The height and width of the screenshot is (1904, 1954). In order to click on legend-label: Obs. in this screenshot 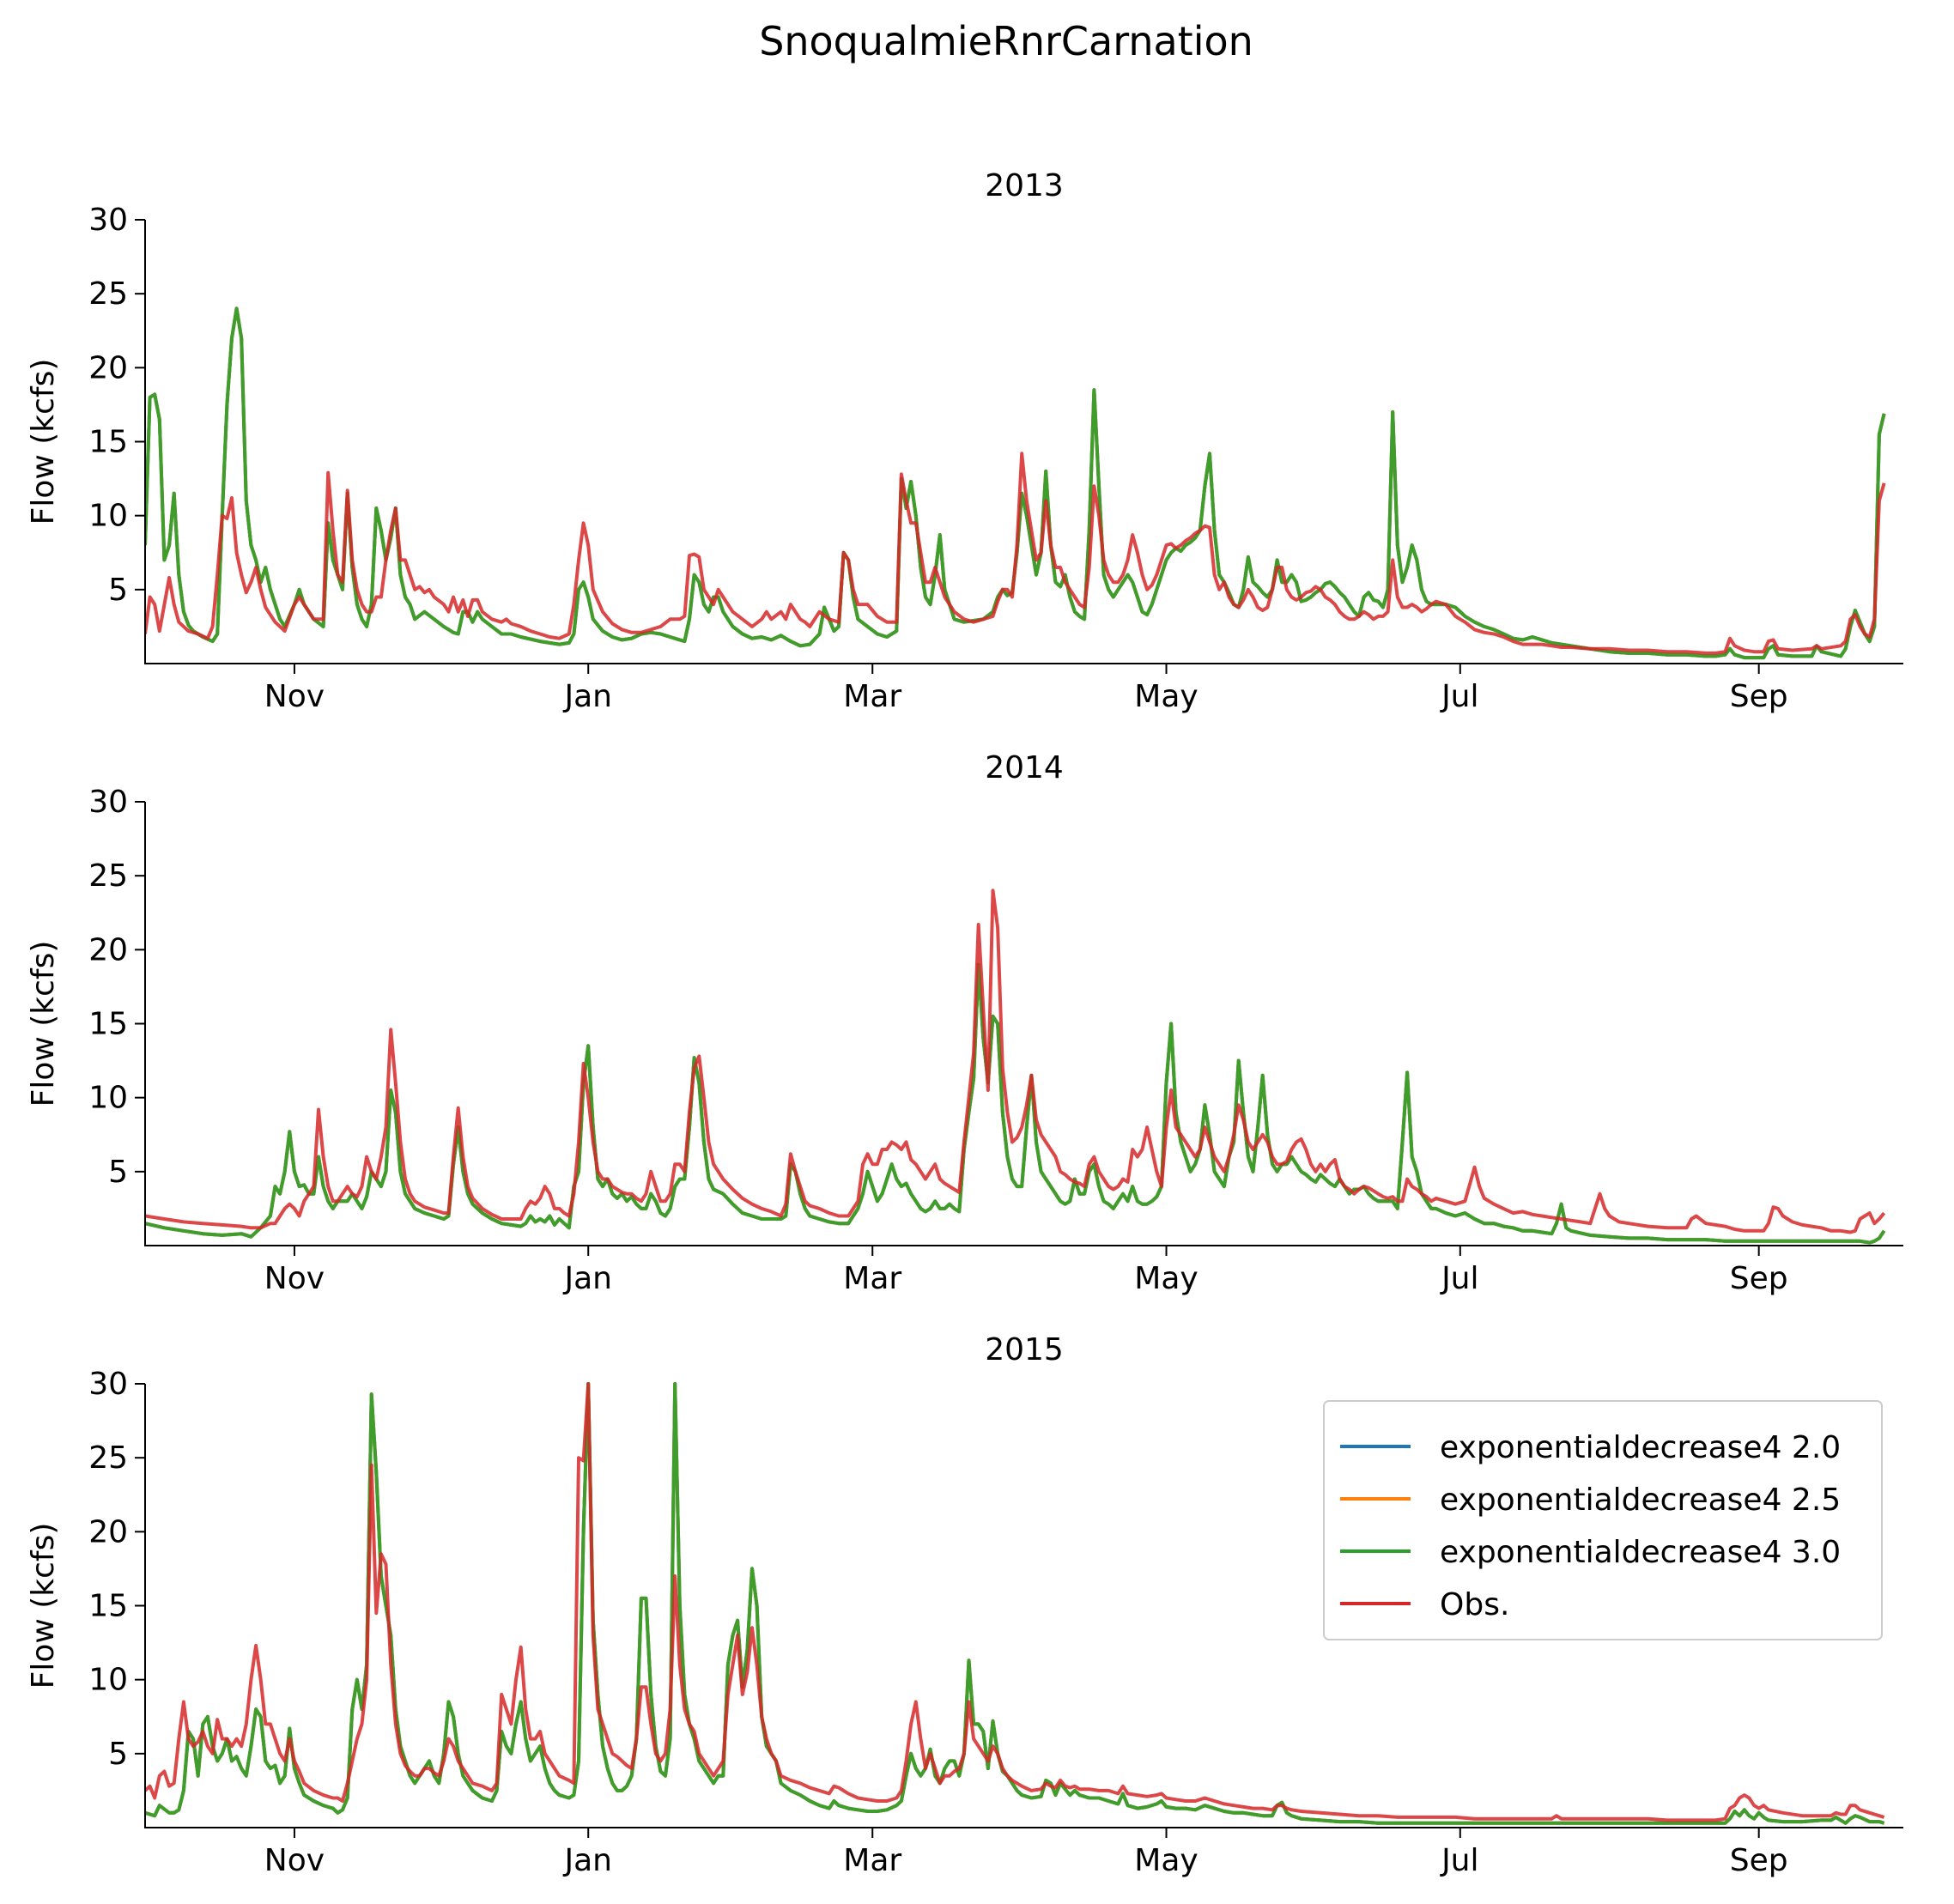, I will do `click(1474, 1605)`.